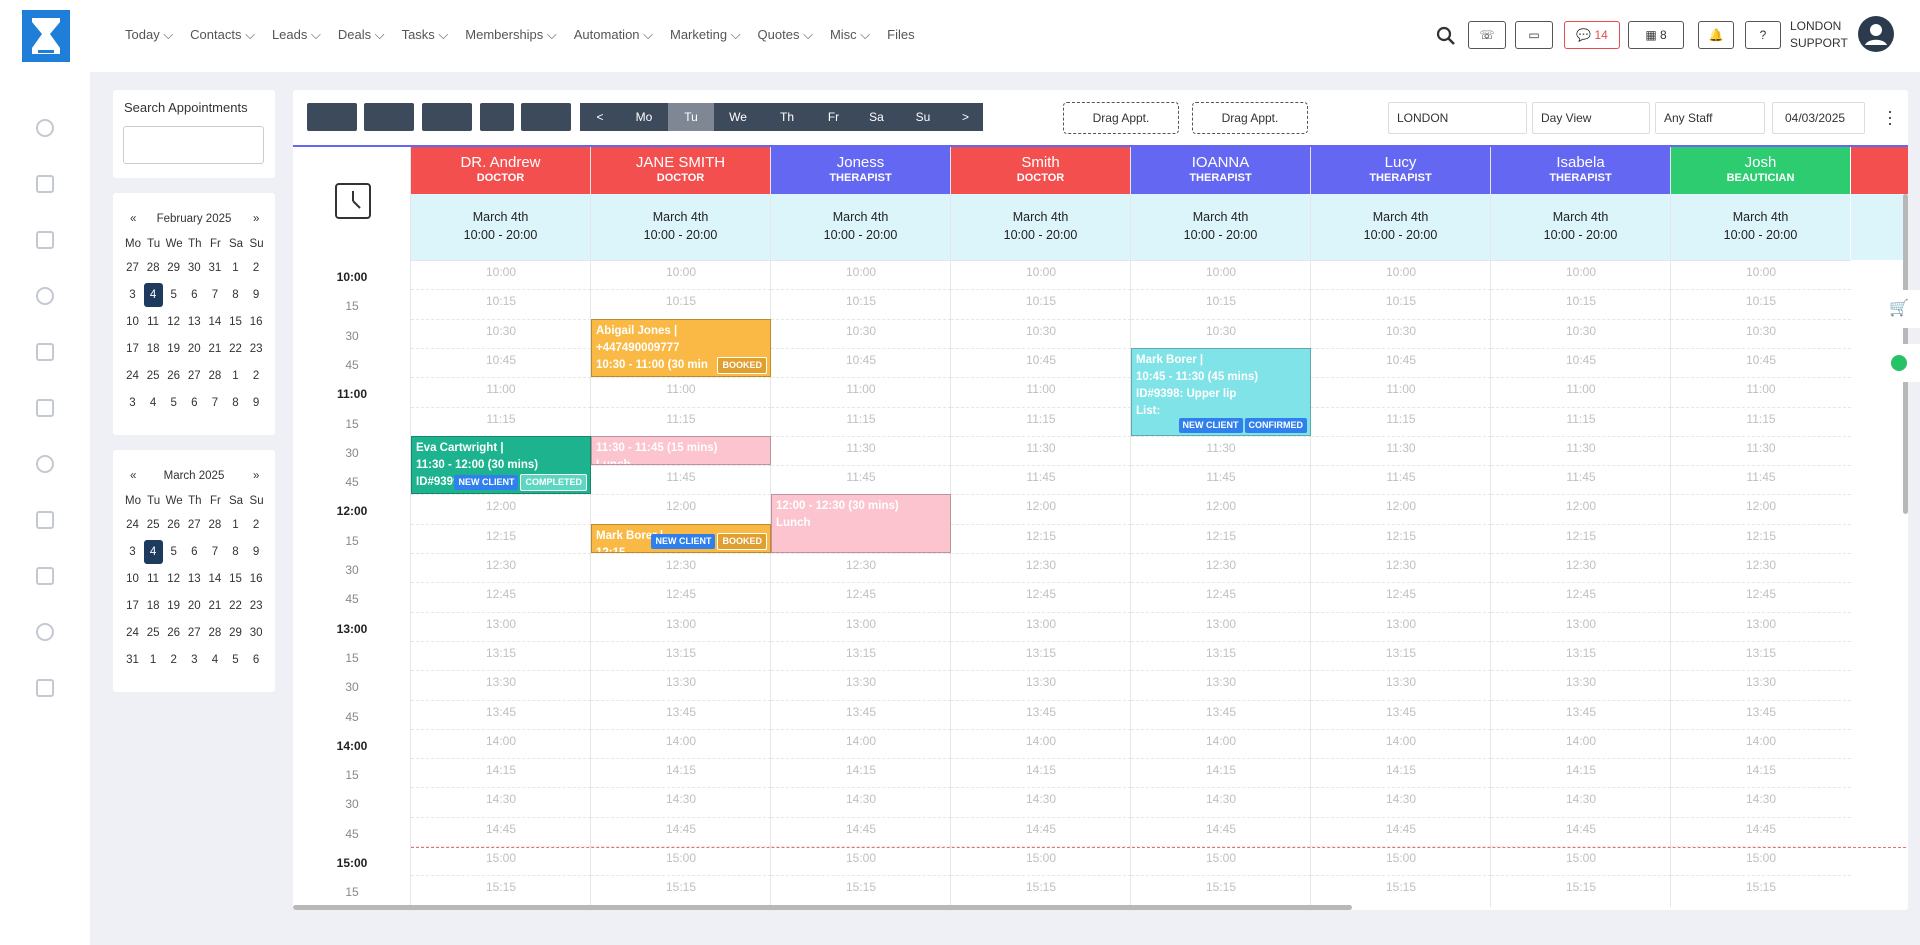 The height and width of the screenshot is (945, 1920). What do you see at coordinates (256, 476) in the screenshot?
I see `cal-next: »` at bounding box center [256, 476].